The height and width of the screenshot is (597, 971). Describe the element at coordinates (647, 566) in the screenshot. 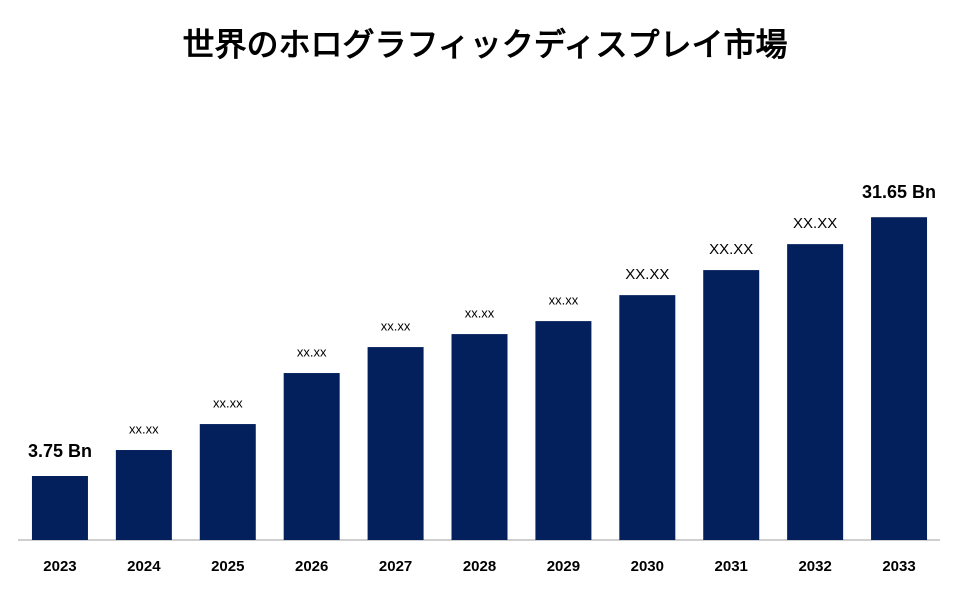

I see `x-tick-label: 2030` at that location.